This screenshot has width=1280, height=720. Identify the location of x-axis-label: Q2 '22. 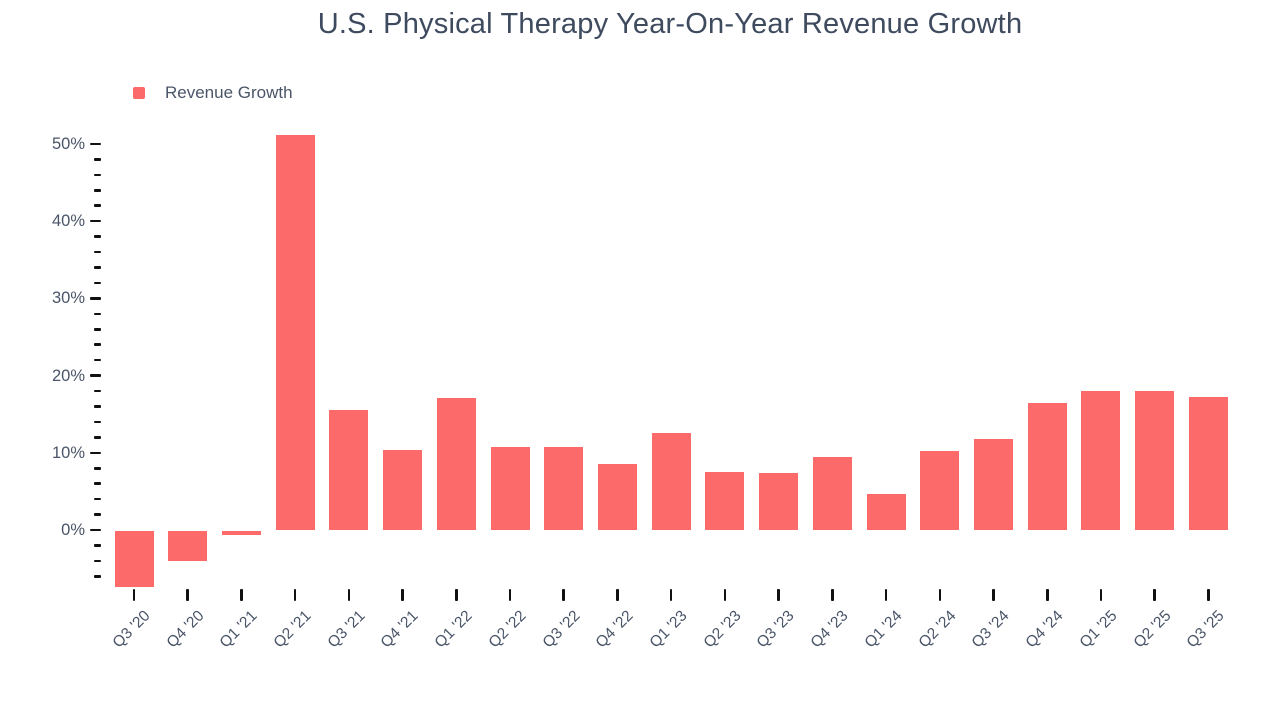
(507, 629).